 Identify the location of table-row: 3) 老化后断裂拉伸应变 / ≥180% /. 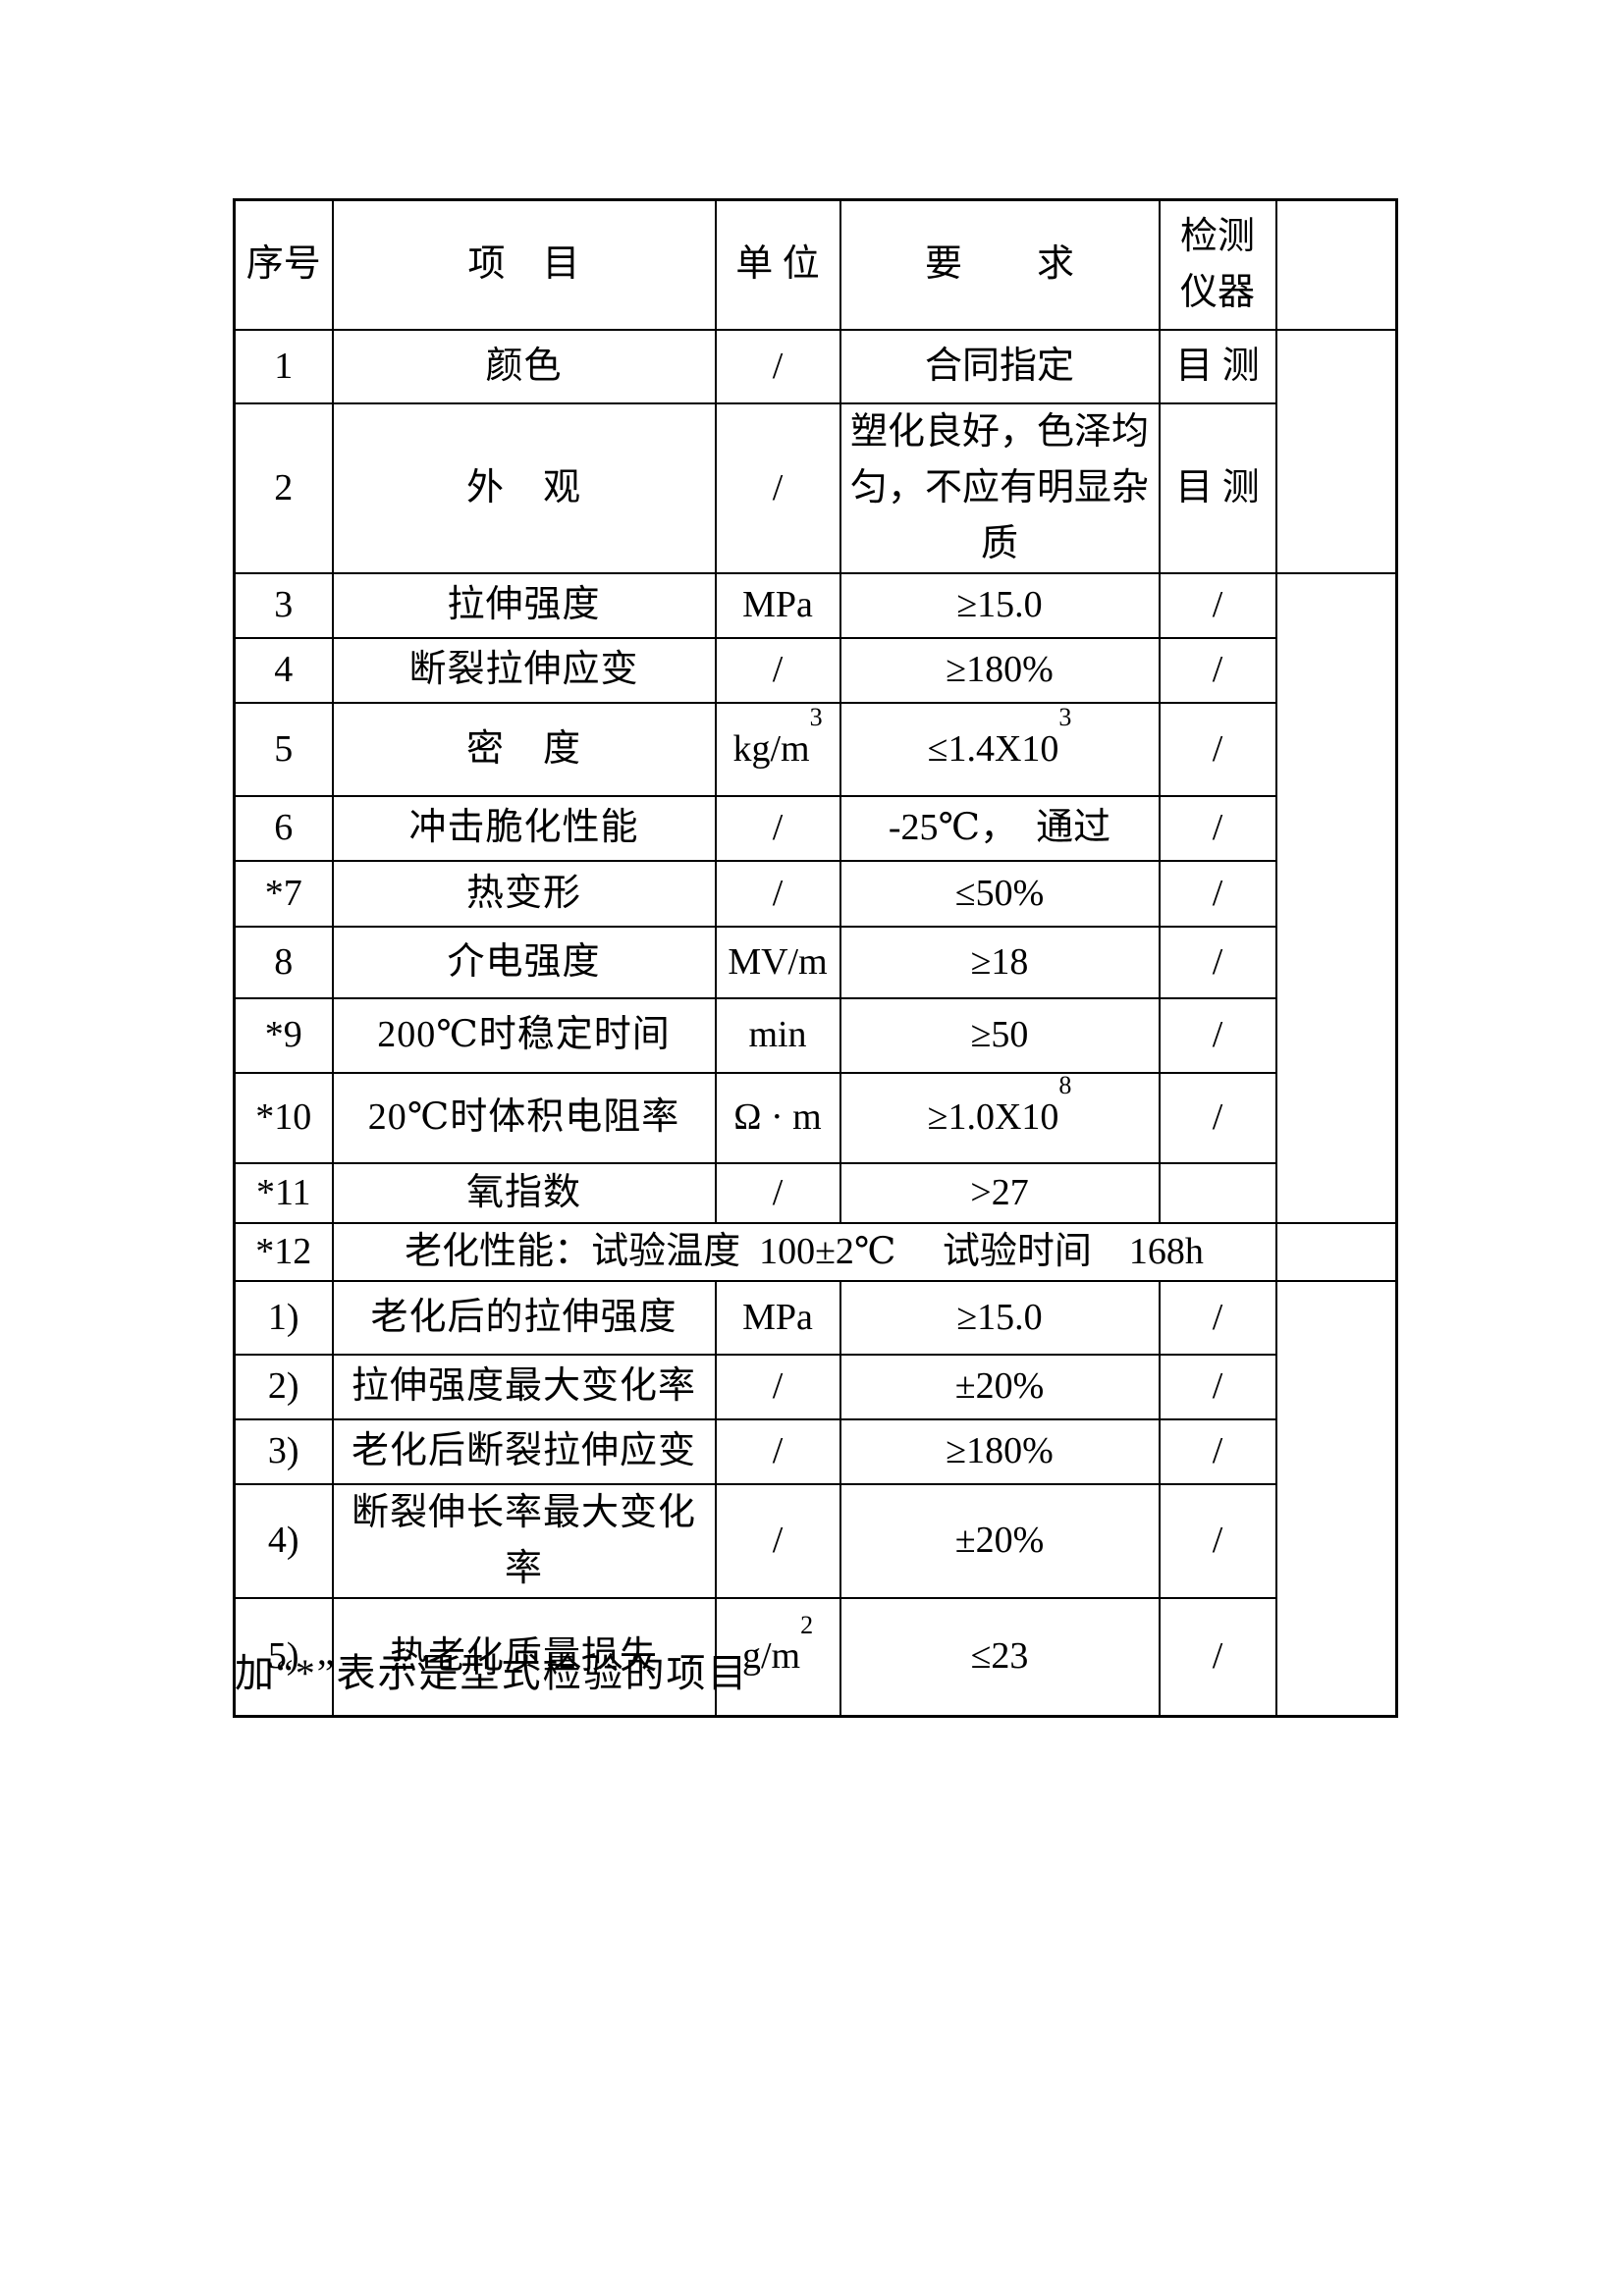
(815, 1451).